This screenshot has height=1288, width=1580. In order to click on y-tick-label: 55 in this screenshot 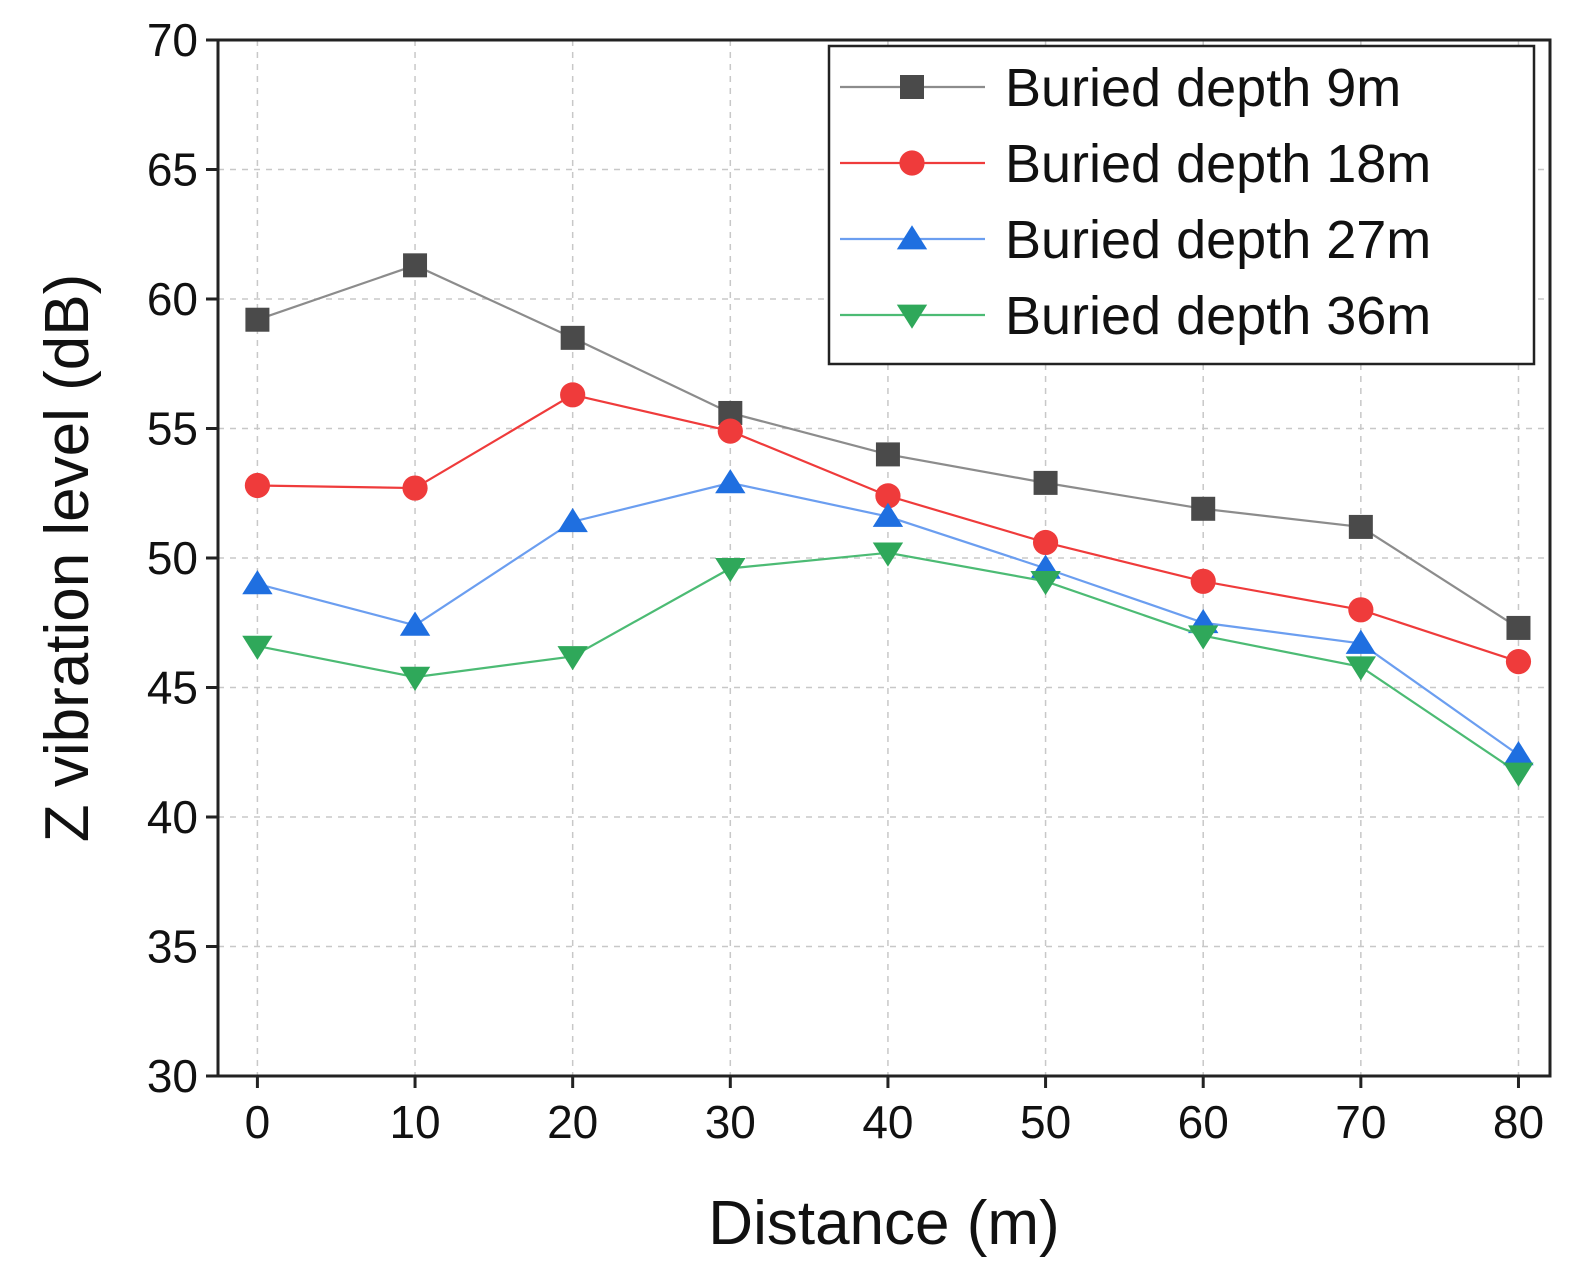, I will do `click(172, 429)`.